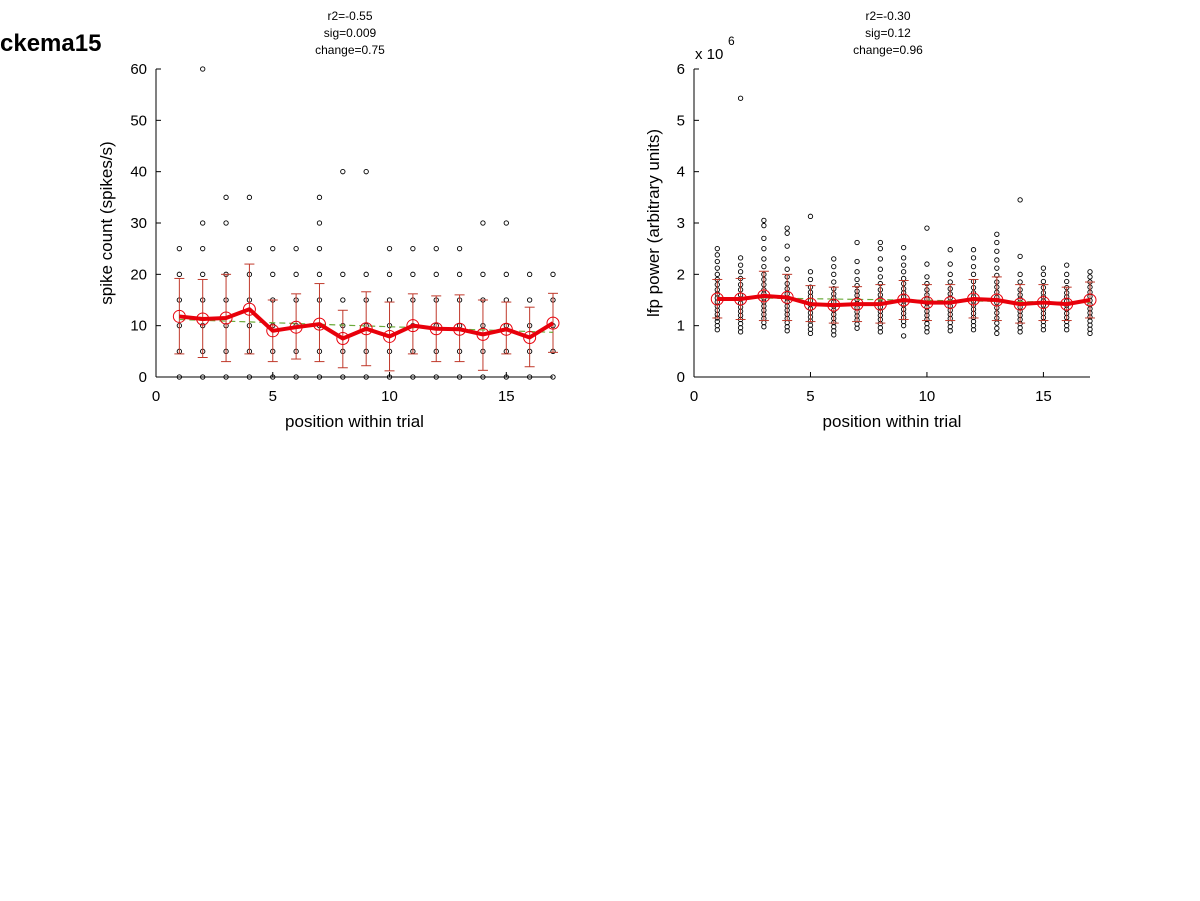  I want to click on stat-label: r2=-0.30, so click(887, 16).